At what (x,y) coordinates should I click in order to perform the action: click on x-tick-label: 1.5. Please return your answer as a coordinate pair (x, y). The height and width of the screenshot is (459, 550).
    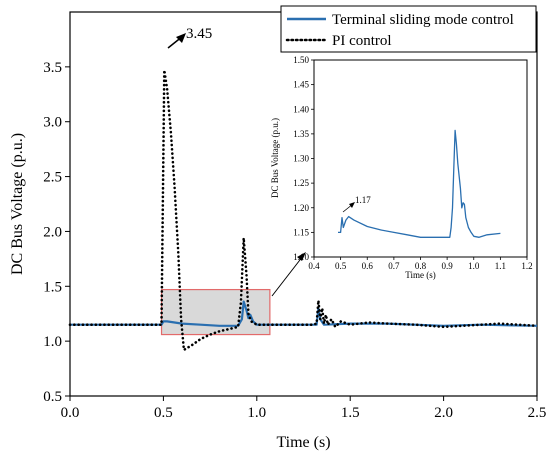
    Looking at the image, I should click on (350, 413).